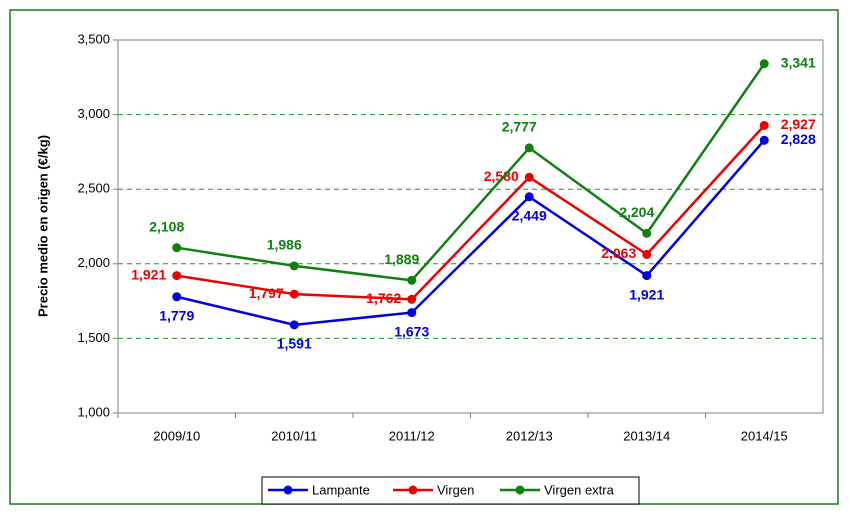 This screenshot has height=514, width=849. I want to click on value-label: 2,204, so click(636, 212).